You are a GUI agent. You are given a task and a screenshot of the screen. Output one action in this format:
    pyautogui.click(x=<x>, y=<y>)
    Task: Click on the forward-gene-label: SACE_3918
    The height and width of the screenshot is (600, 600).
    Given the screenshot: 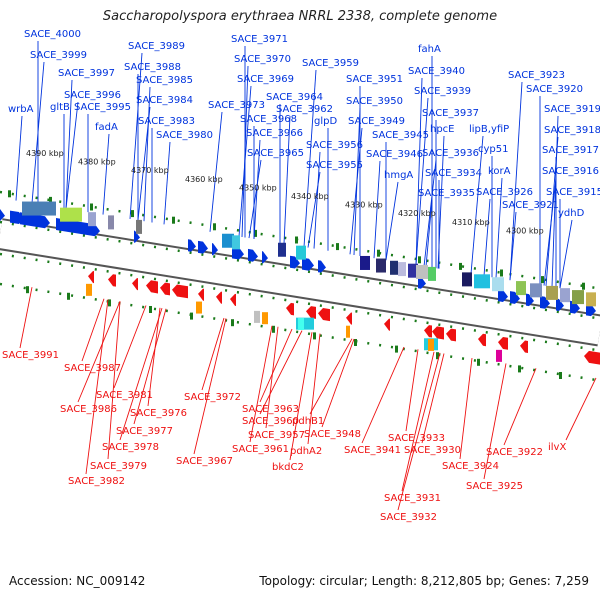 What is the action you would take?
    pyautogui.click(x=572, y=130)
    